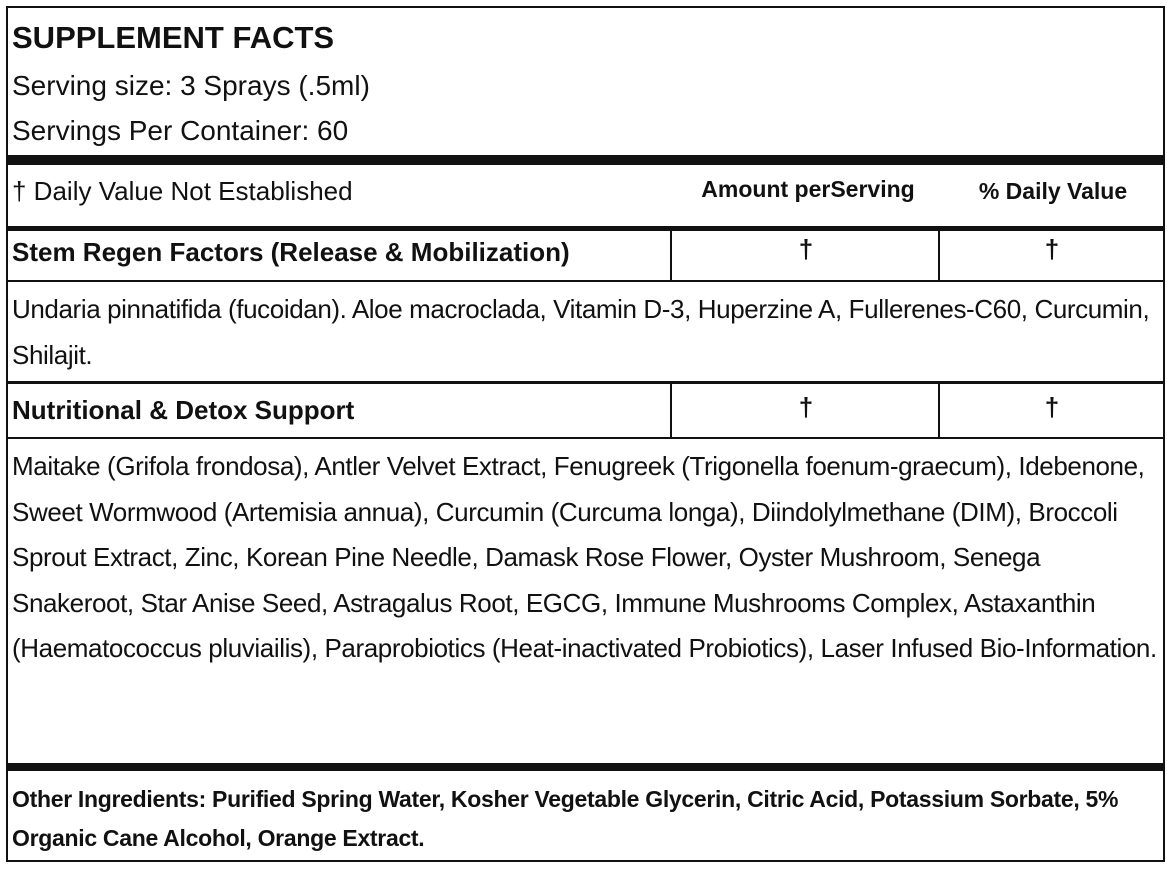 The height and width of the screenshot is (874, 1167). Describe the element at coordinates (191, 85) in the screenshot. I see `serving-size: Serving size: 3 Sprays (.5ml)` at that location.